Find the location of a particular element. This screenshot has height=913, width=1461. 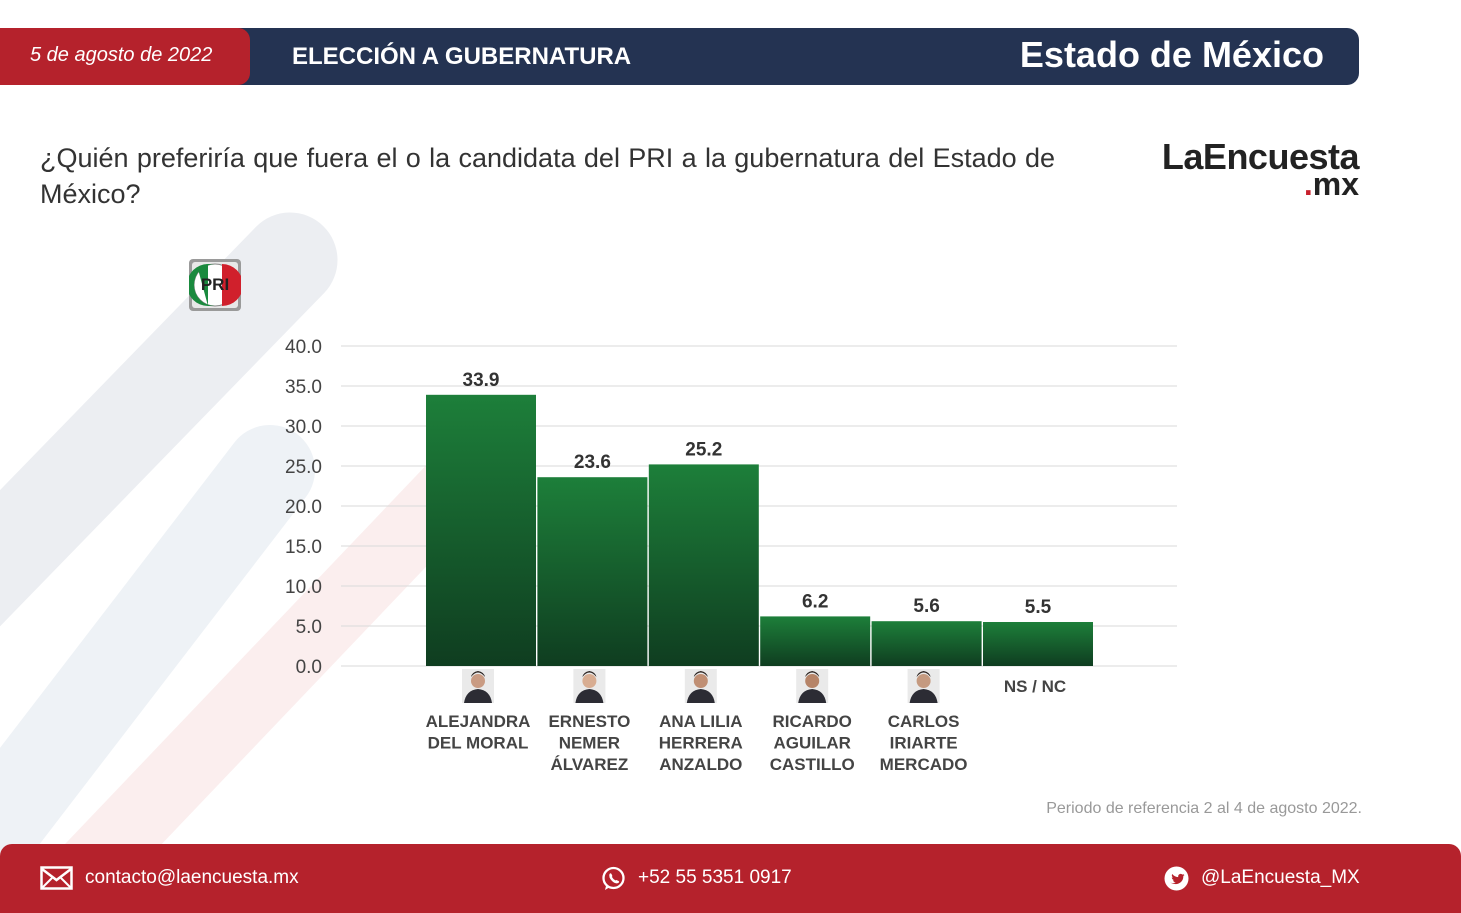

value-label: 25.2 is located at coordinates (703, 449).